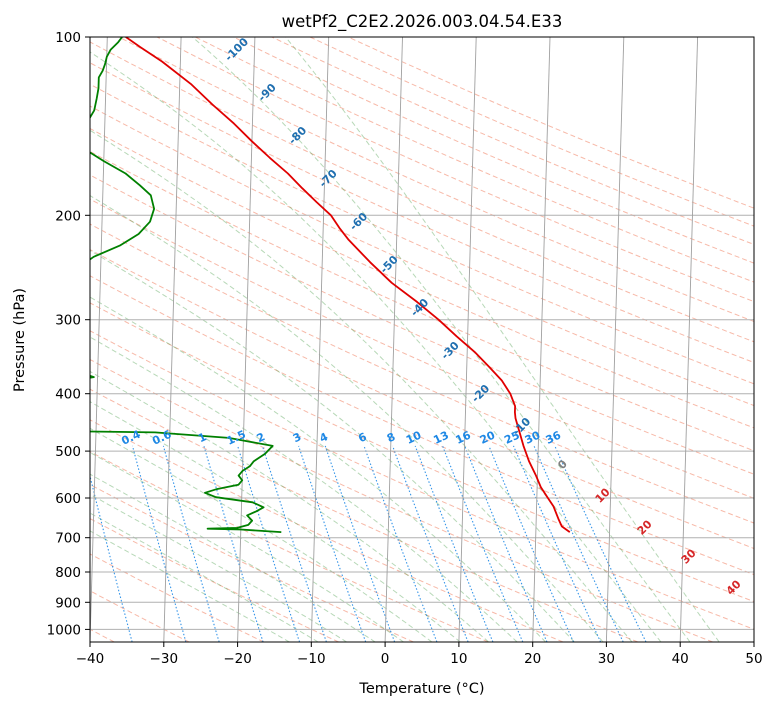 Image resolution: width=775 pixels, height=708 pixels. I want to click on mixing-ratio-label: 10, so click(414, 437).